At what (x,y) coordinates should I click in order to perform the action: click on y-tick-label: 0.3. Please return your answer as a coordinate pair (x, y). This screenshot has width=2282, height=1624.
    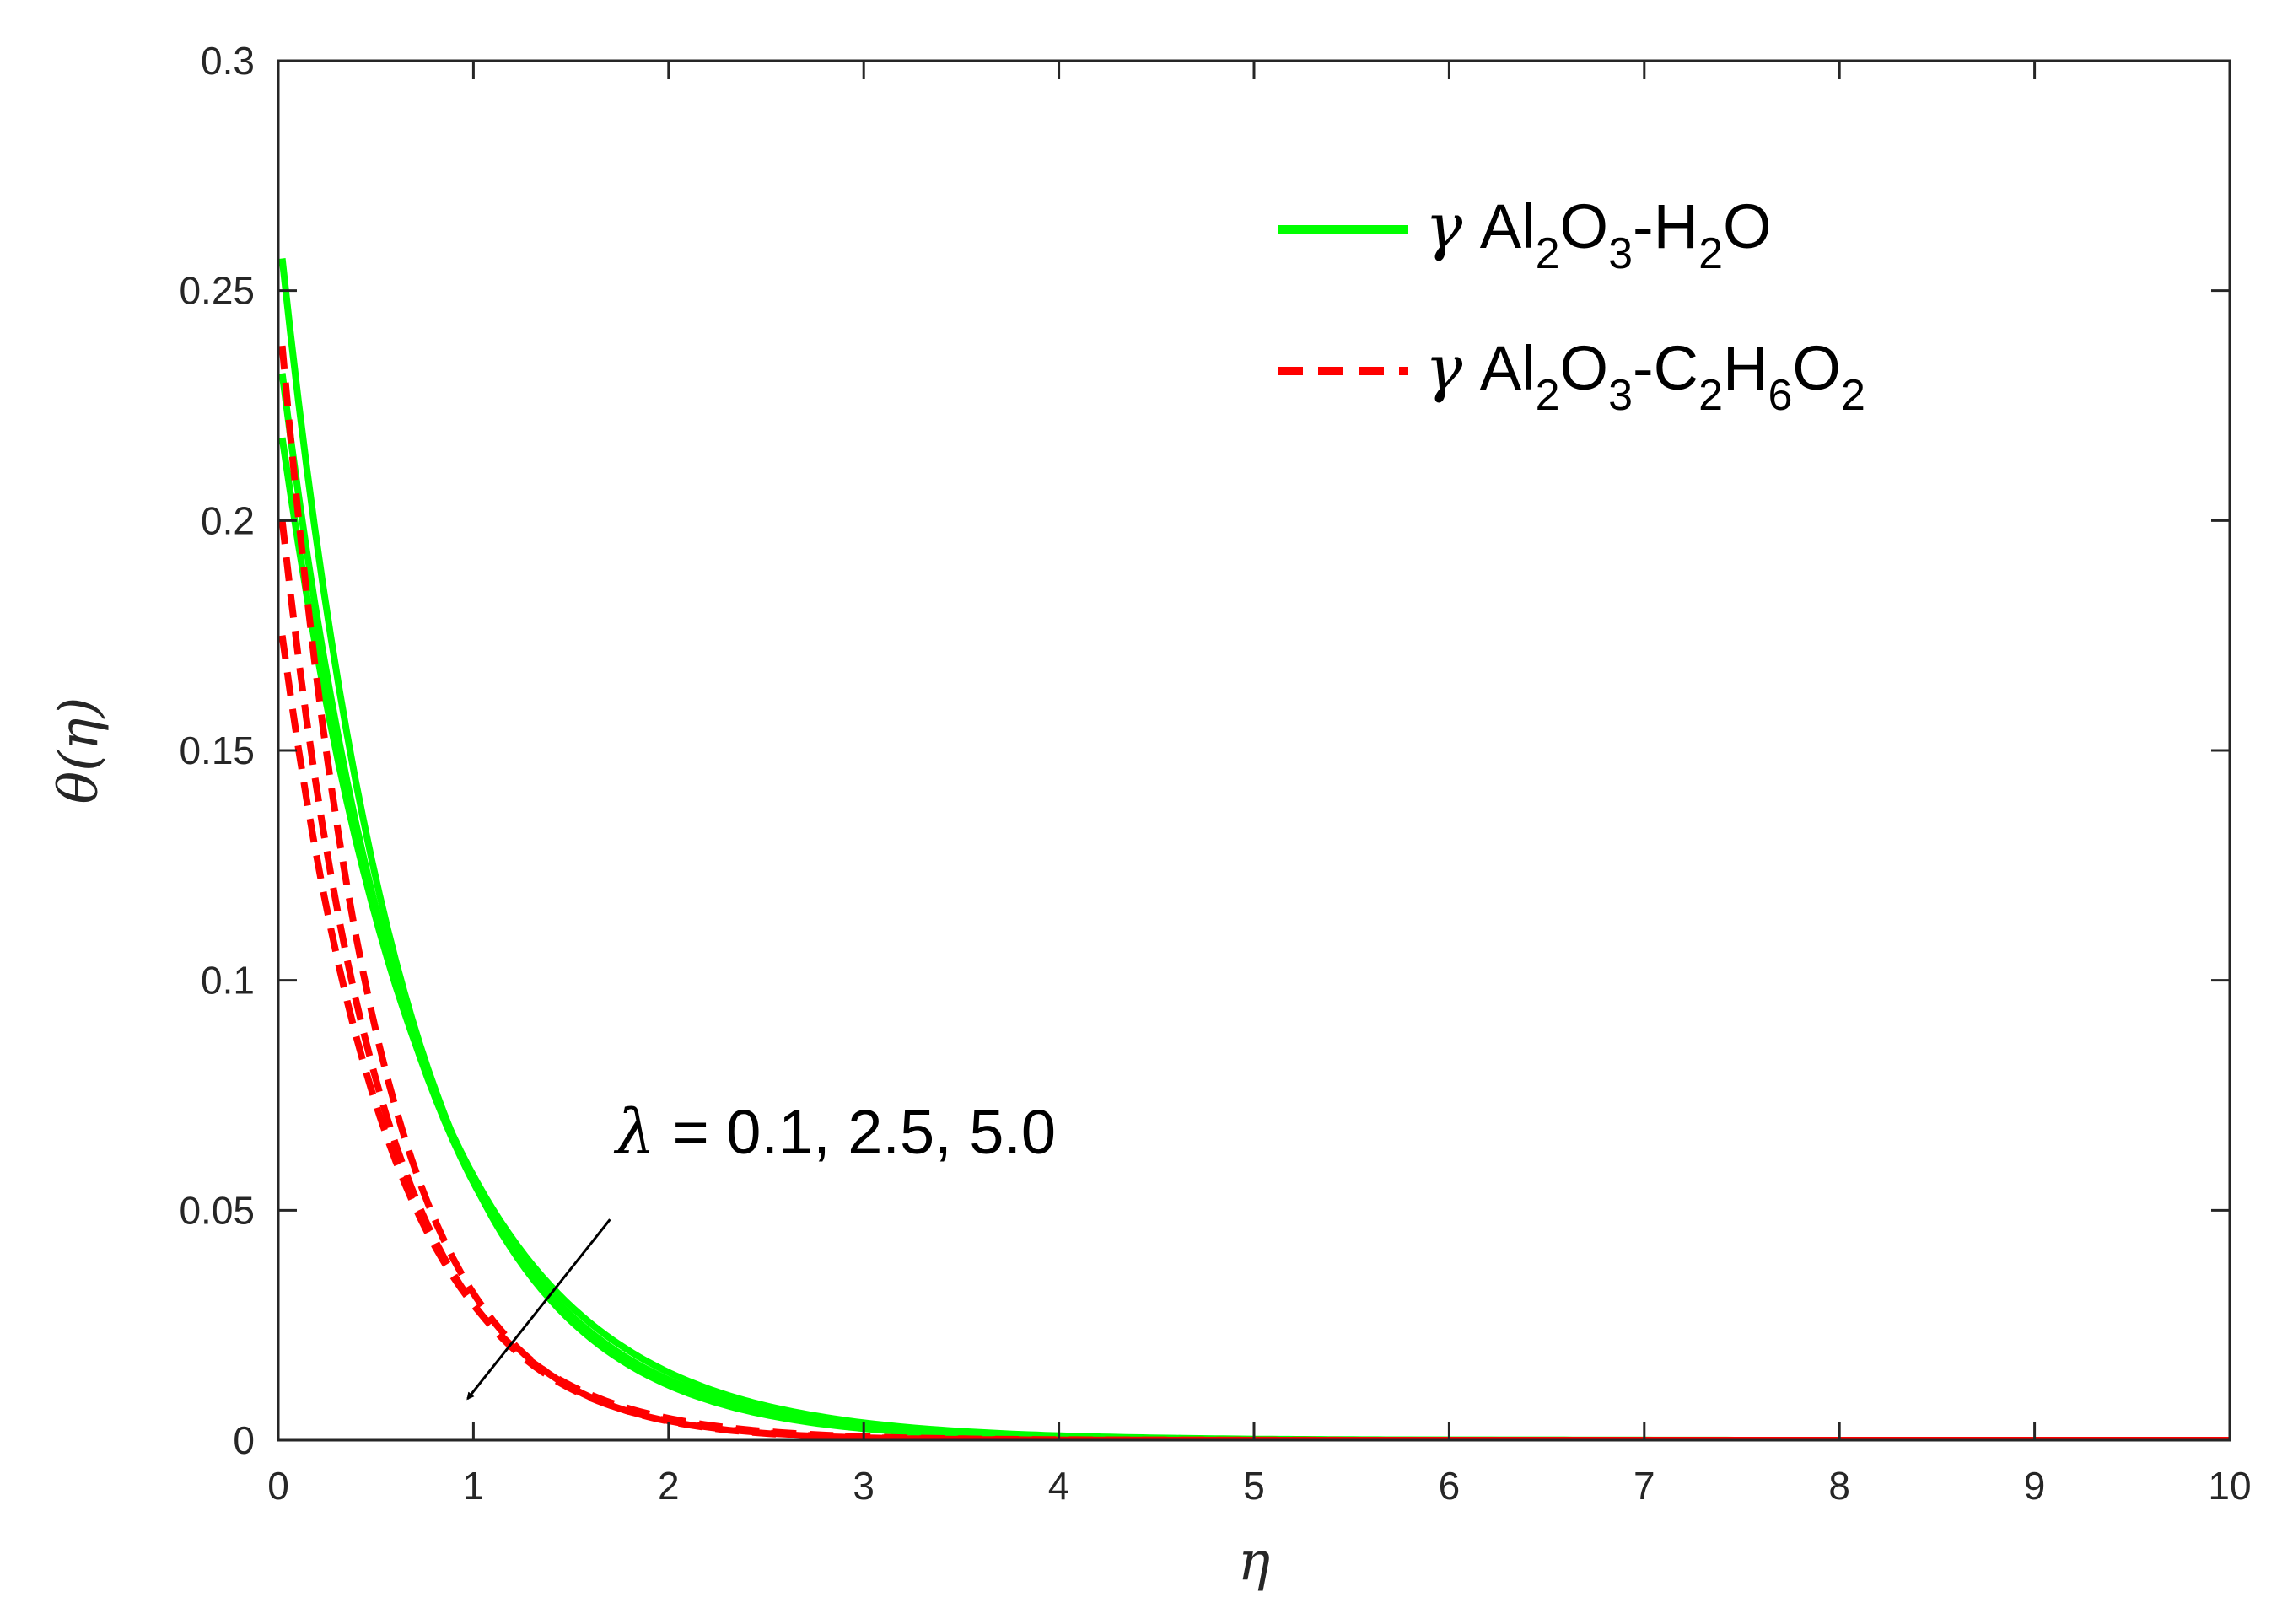
    Looking at the image, I should click on (228, 61).